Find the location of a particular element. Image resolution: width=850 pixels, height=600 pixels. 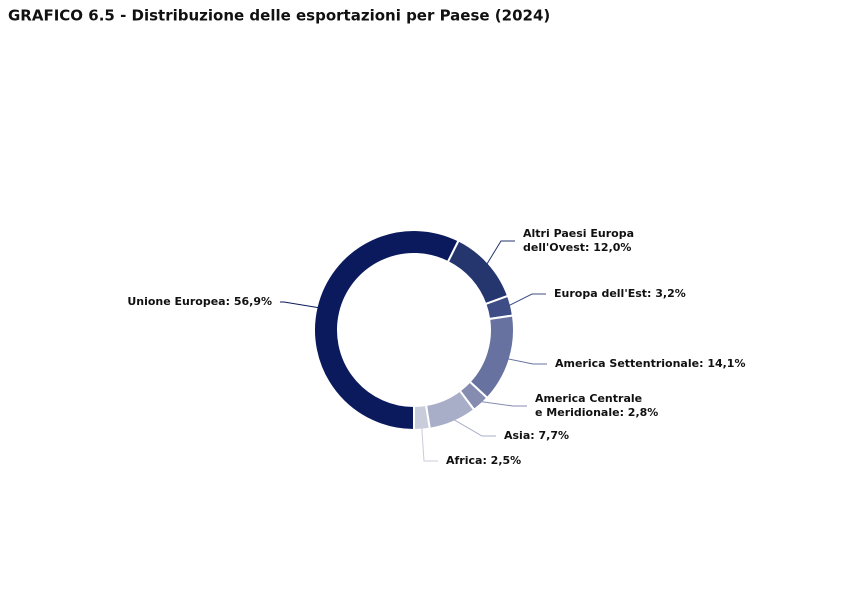

data-label: Africa: 2,5% is located at coordinates (483, 460).